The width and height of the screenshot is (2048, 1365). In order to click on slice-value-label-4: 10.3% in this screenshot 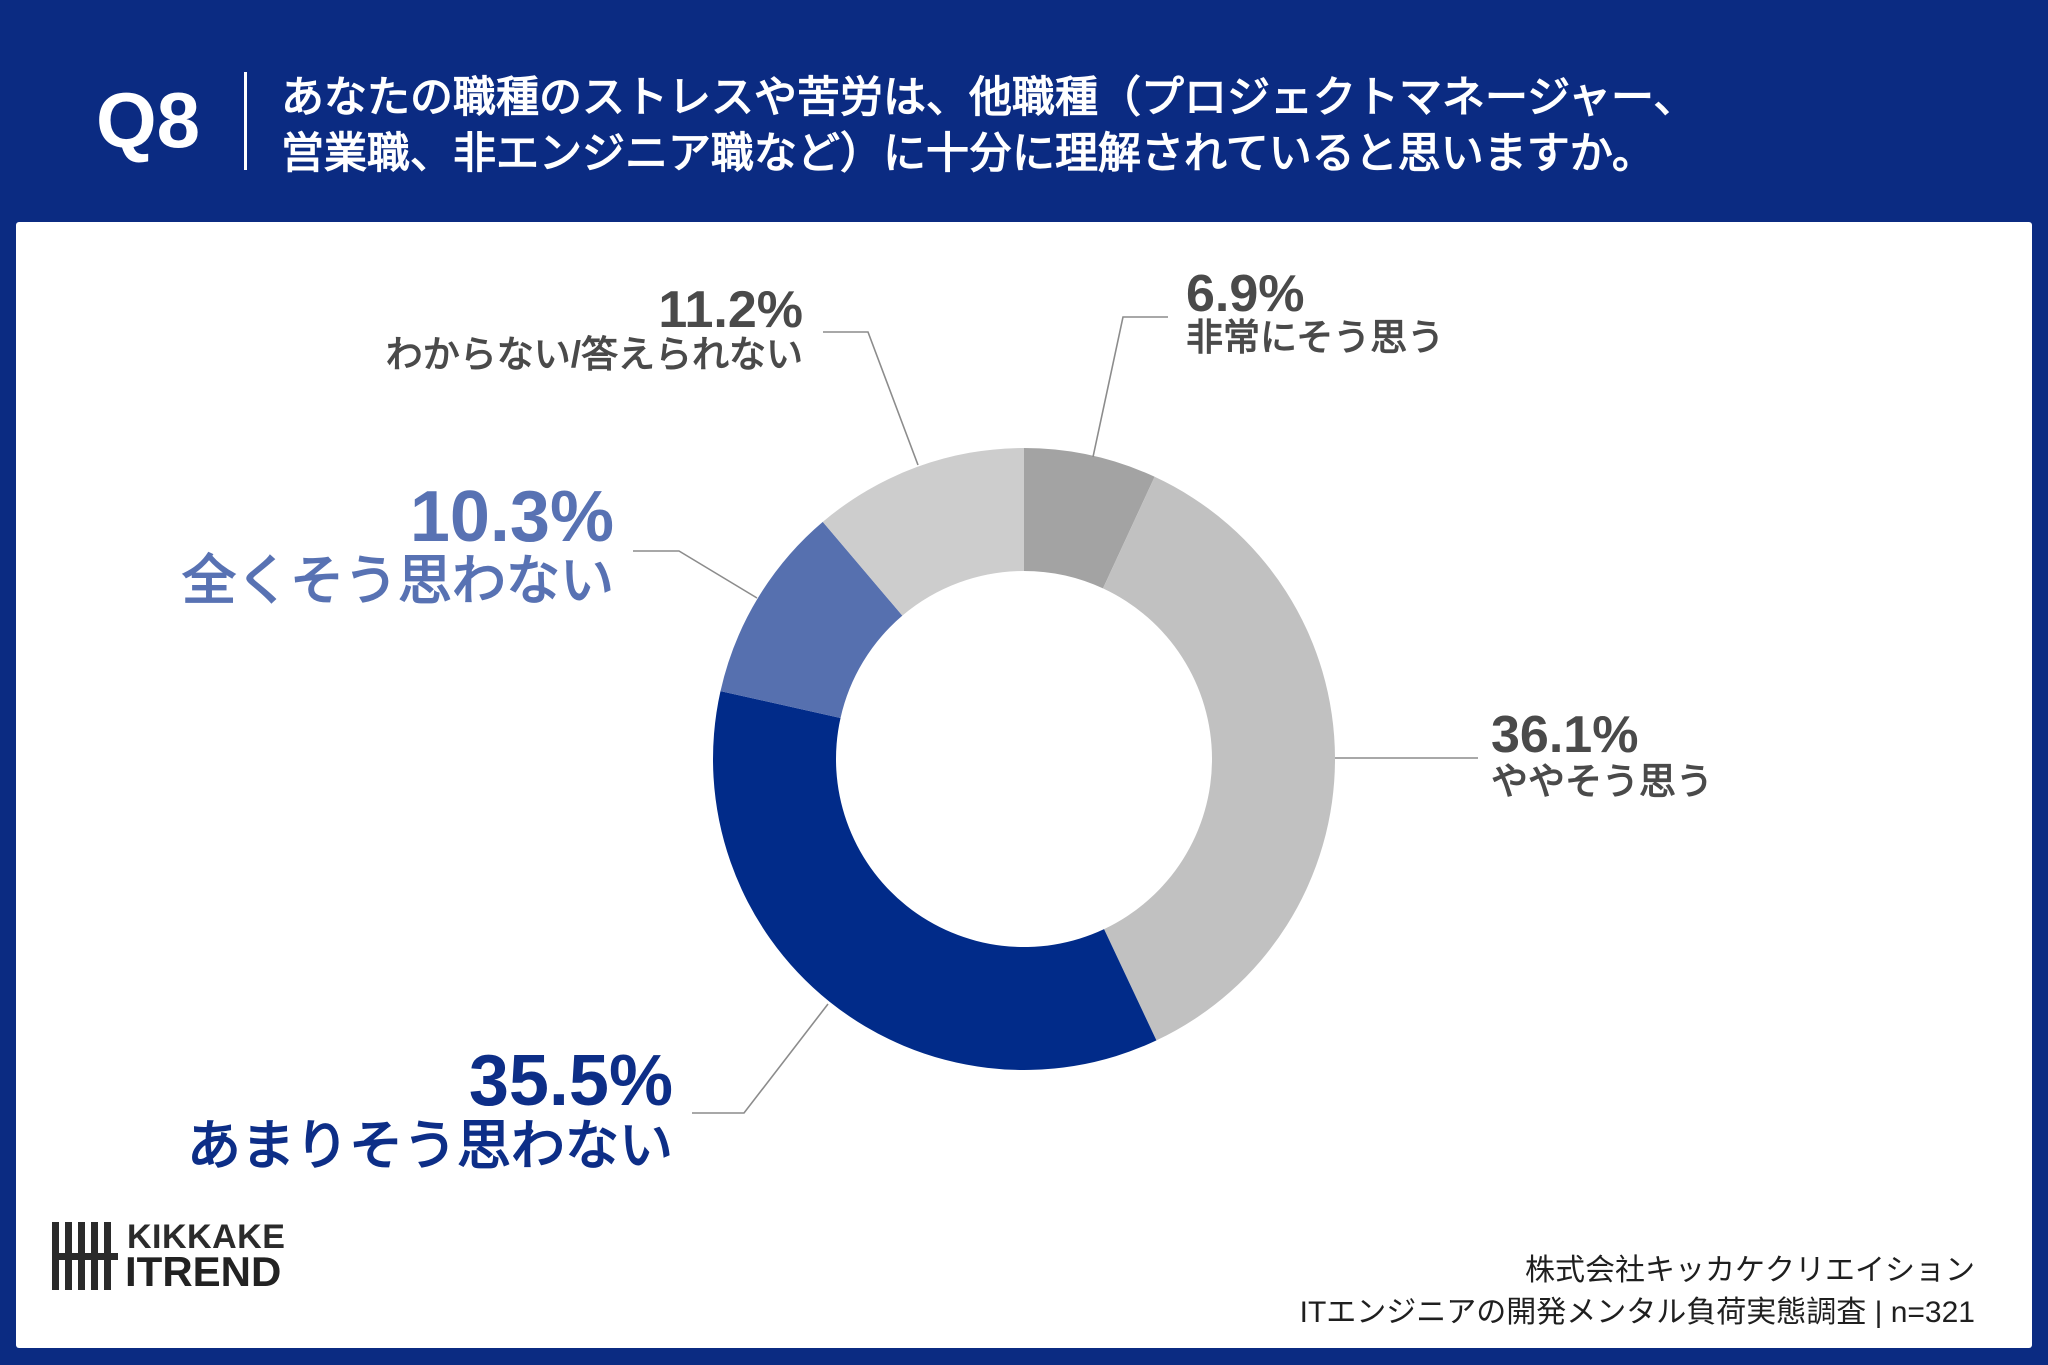, I will do `click(511, 517)`.